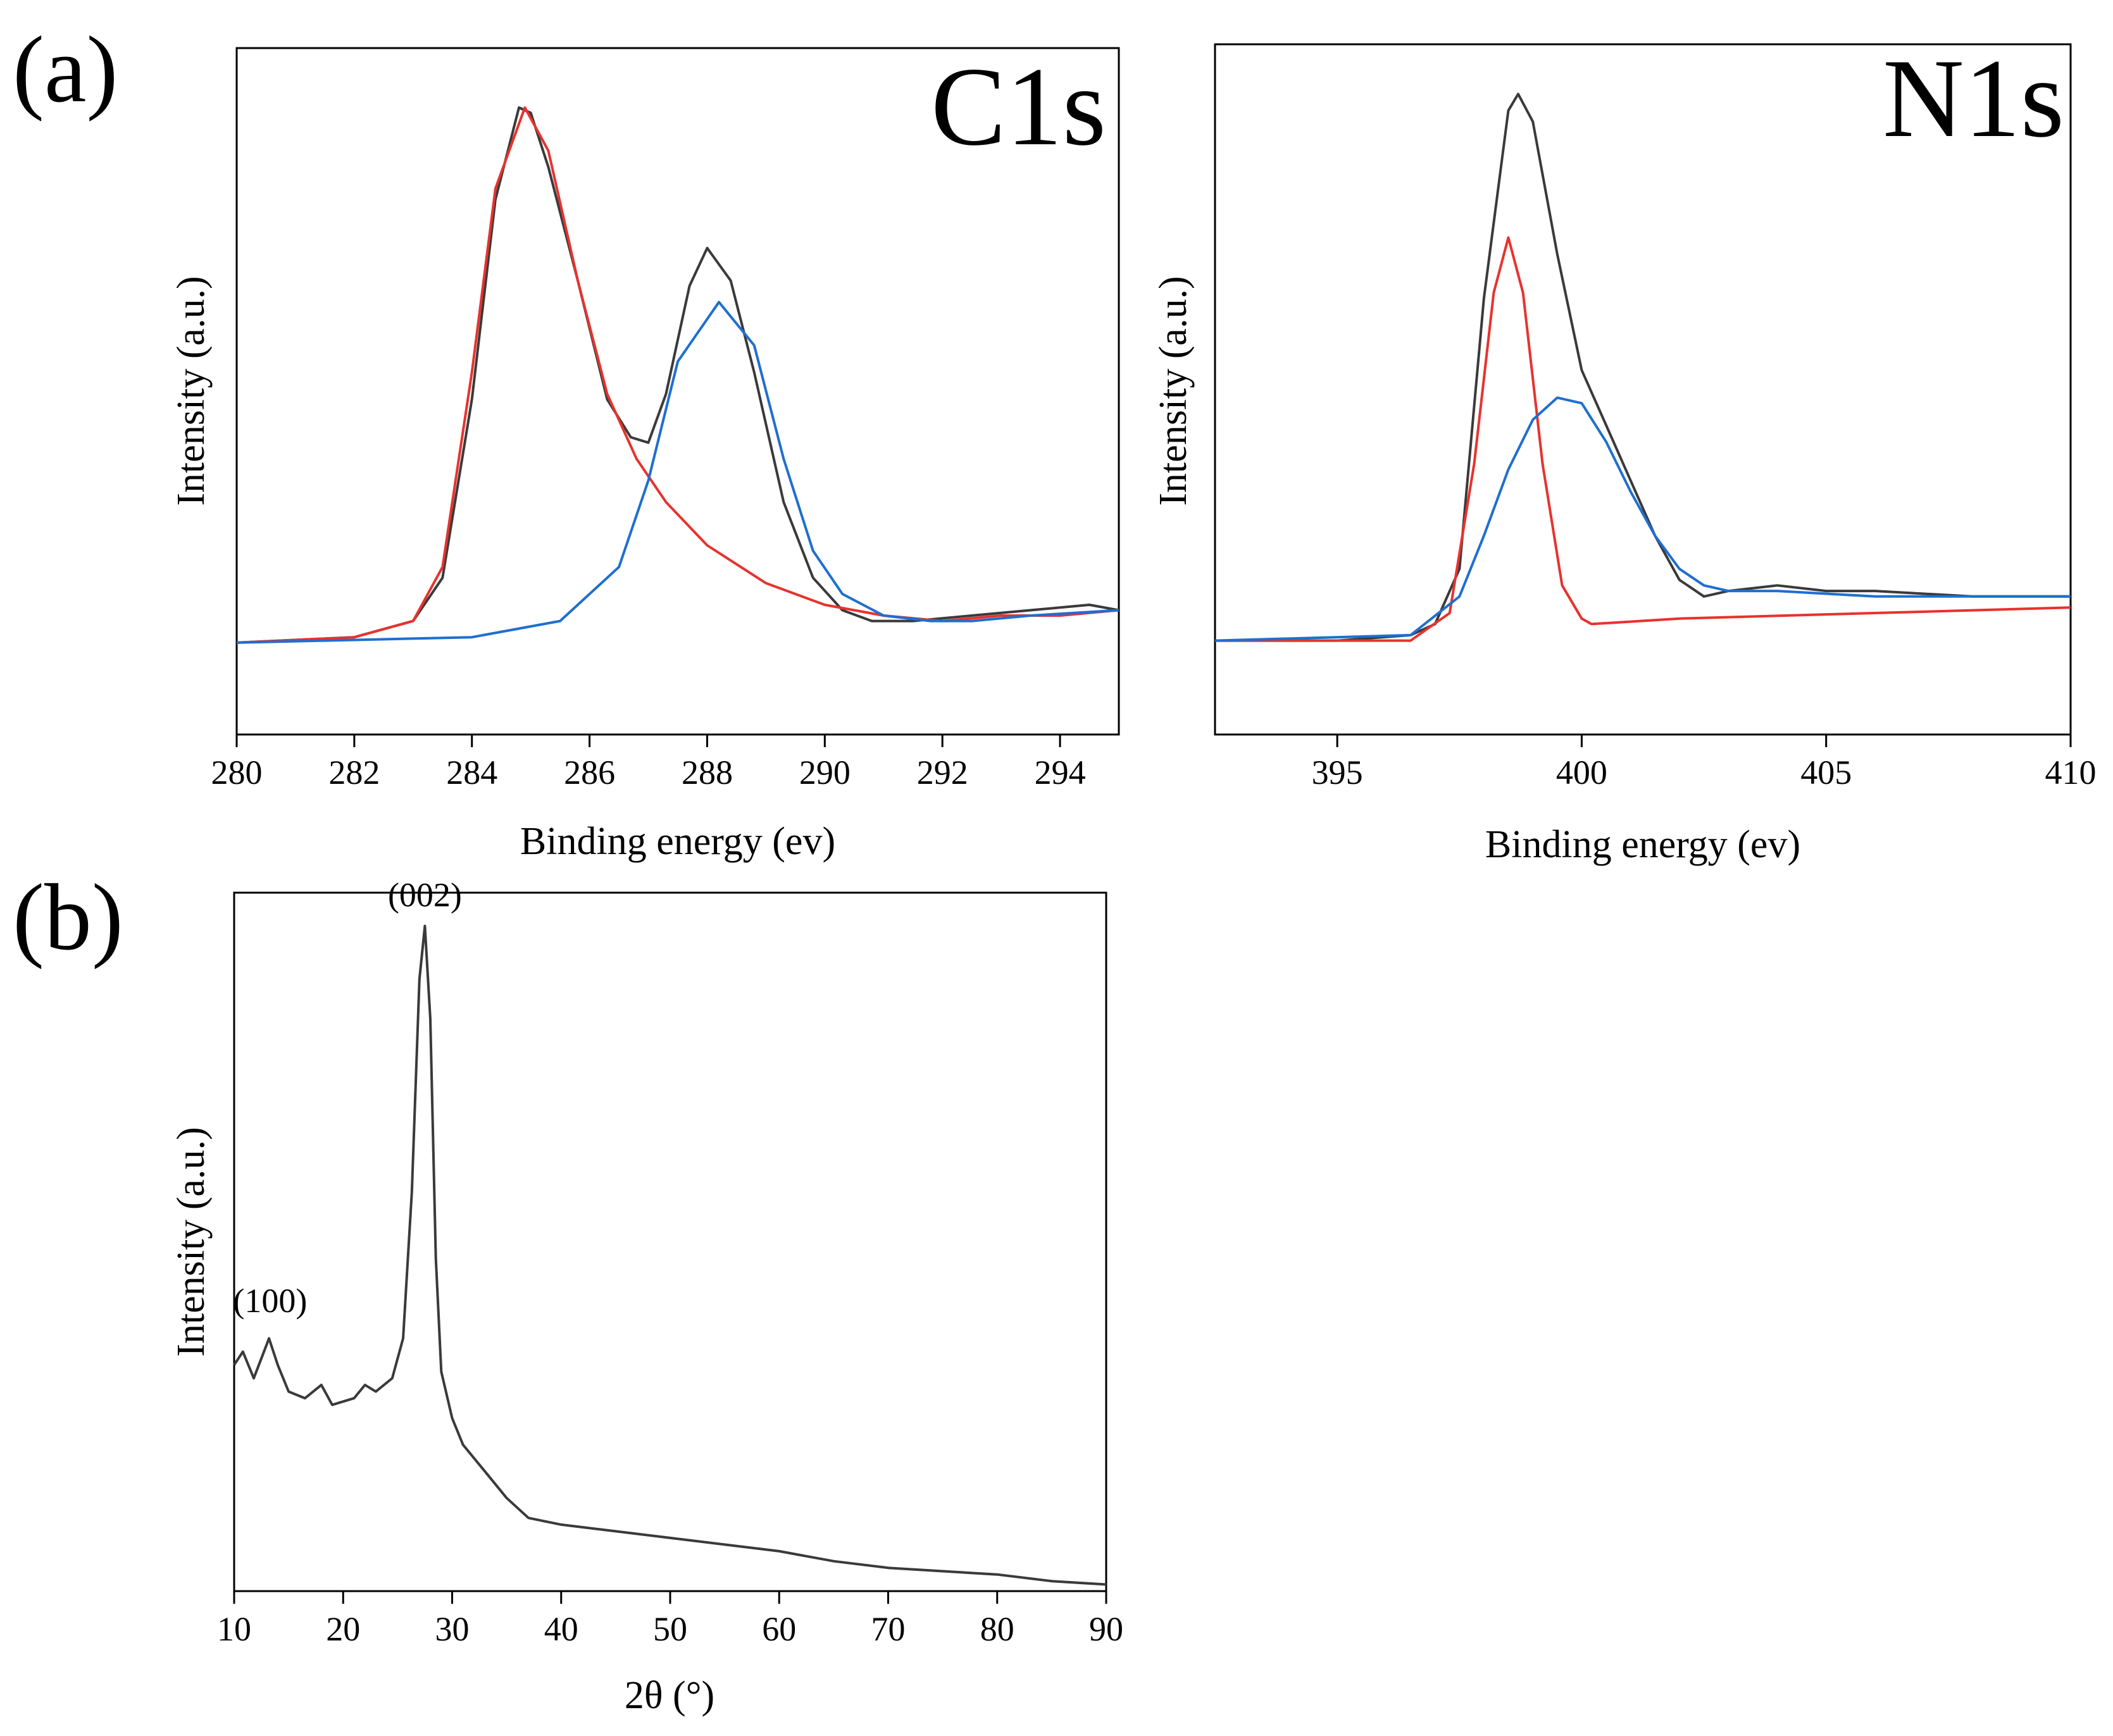 Image resolution: width=2113 pixels, height=1736 pixels. Describe the element at coordinates (68, 918) in the screenshot. I see `panel-label-b: (b)` at that location.